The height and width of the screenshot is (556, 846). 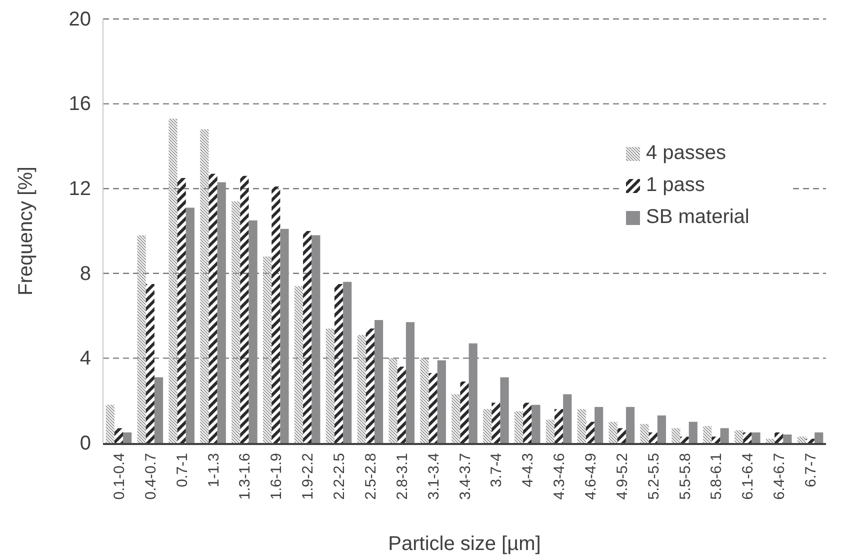 What do you see at coordinates (675, 185) in the screenshot?
I see `legend-label: 1 pass` at bounding box center [675, 185].